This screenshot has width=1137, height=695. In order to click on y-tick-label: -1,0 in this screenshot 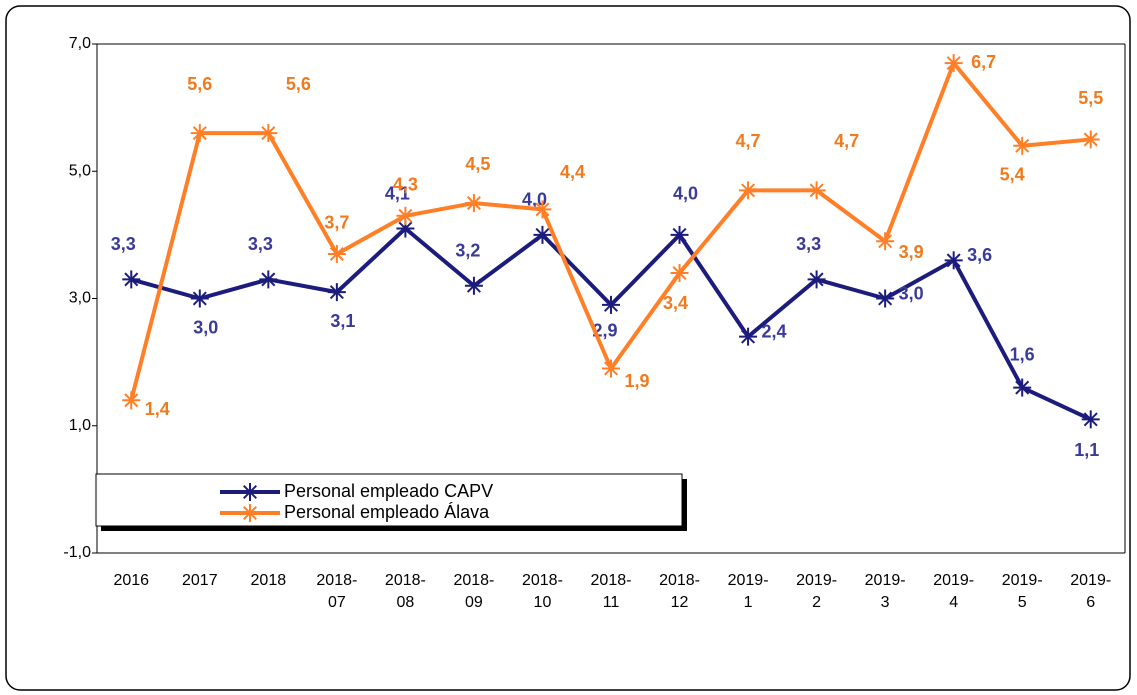, I will do `click(77, 552)`.